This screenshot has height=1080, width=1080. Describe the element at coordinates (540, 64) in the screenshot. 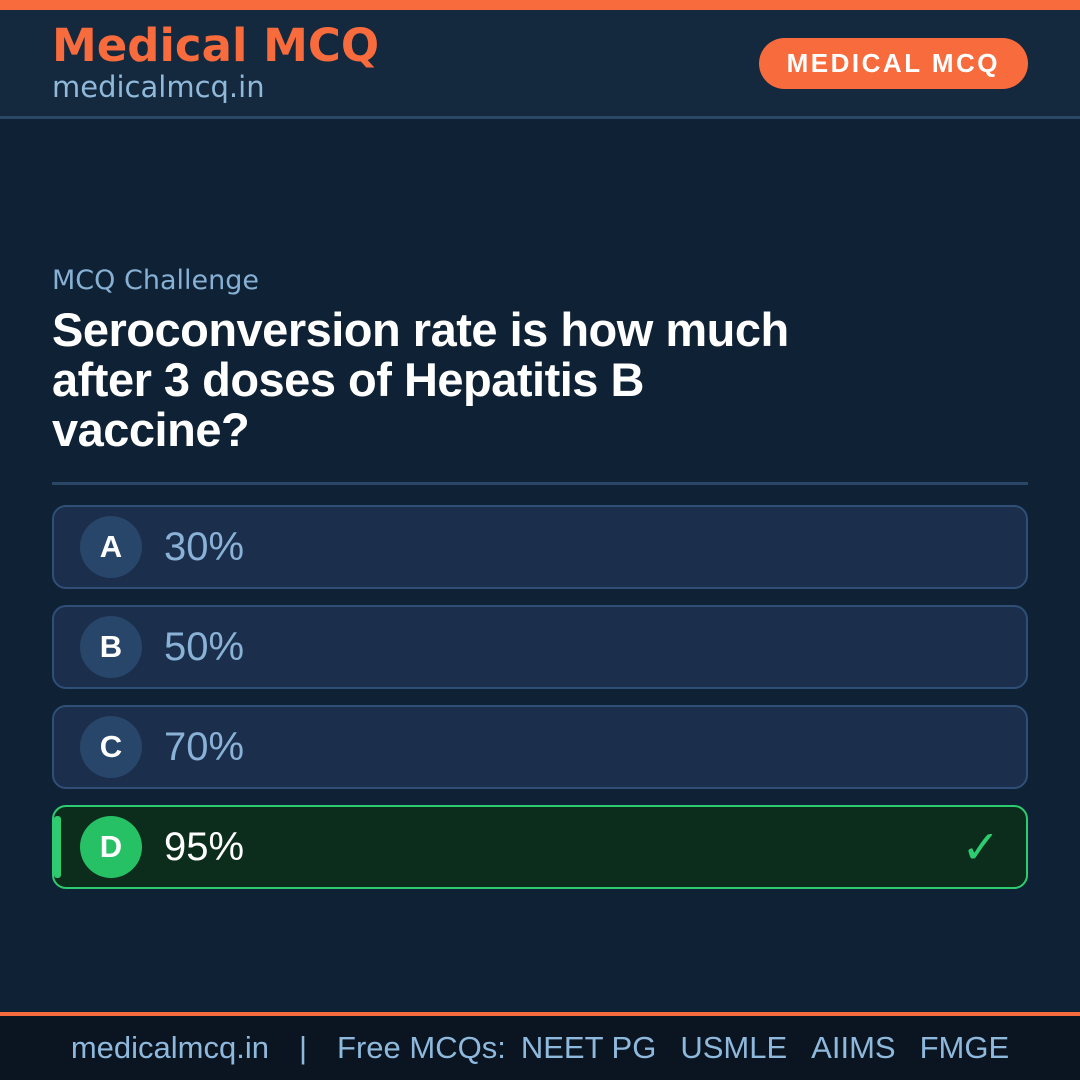

I see `header: Medical MCQ medicalmcq.in MEDICAL MCQ` at that location.